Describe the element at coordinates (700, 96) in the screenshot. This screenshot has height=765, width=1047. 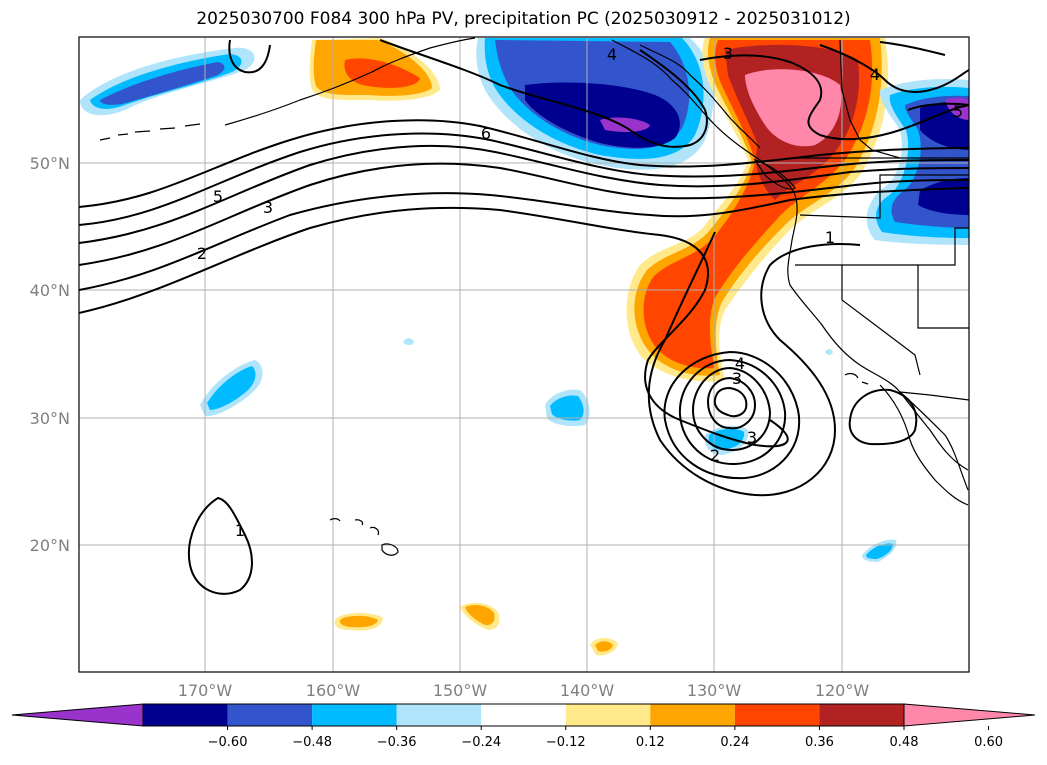
I see `coastline-alaska-panhandle` at that location.